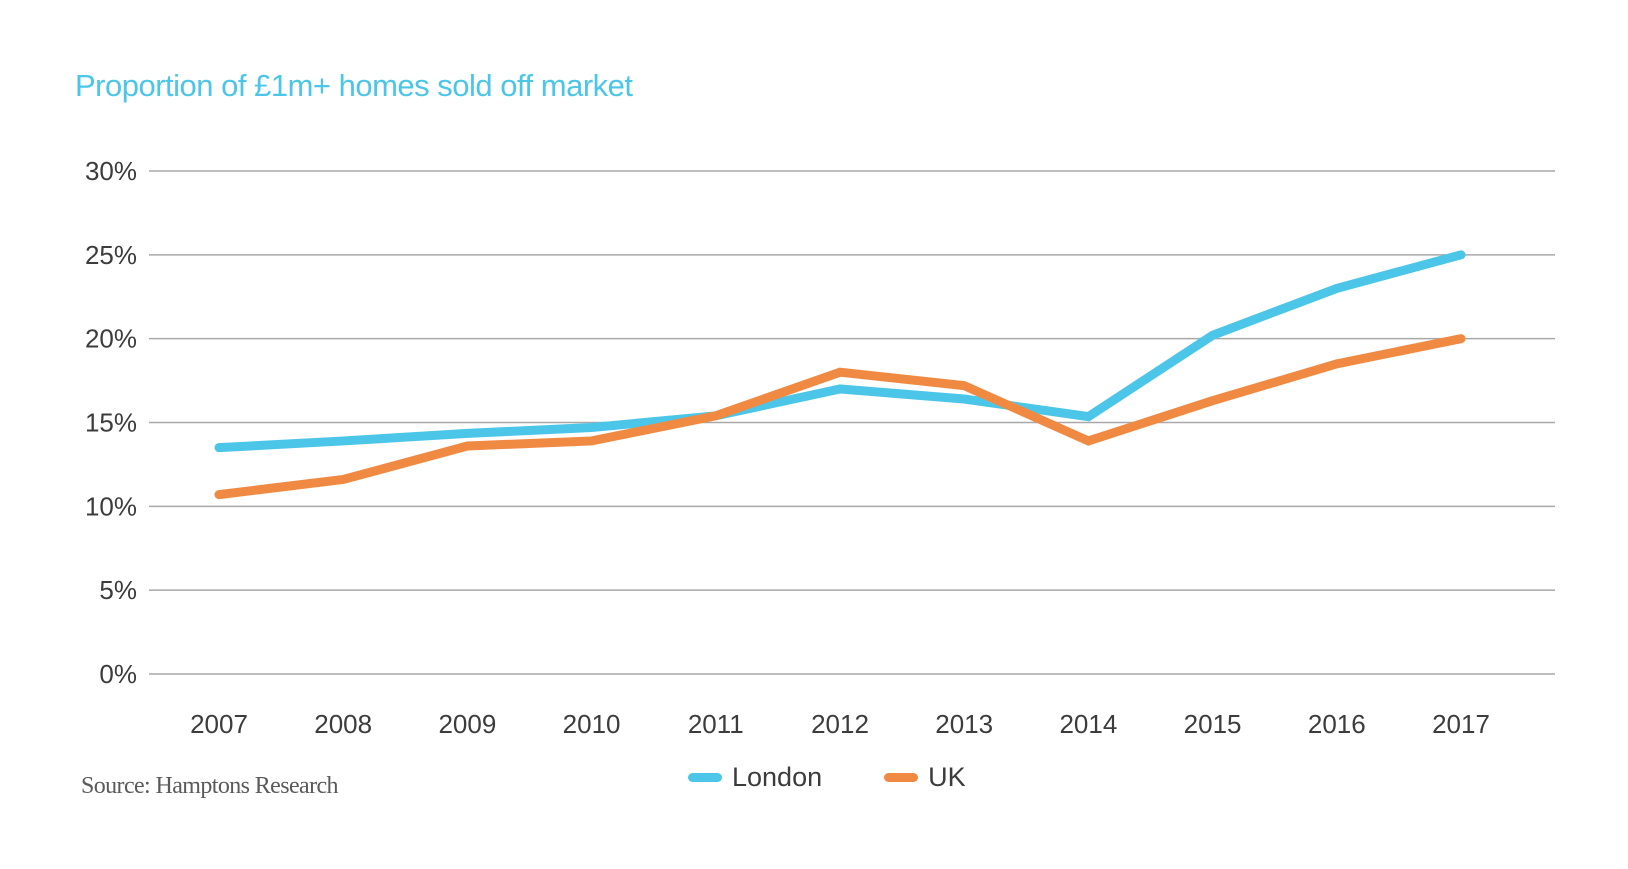  Describe the element at coordinates (901, 777) in the screenshot. I see `legend-swatch-uk` at that location.